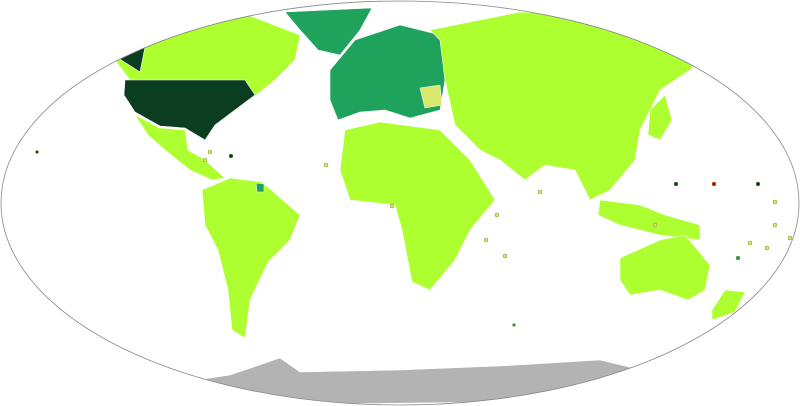 This screenshot has height=406, width=800. I want to click on region-australia, so click(665, 267).